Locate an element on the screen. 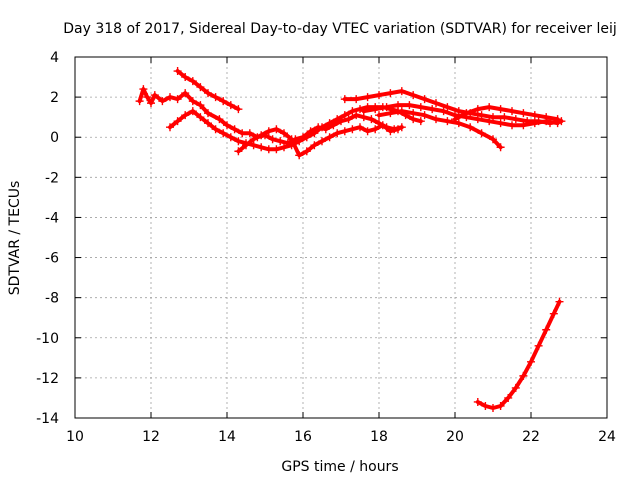 The image size is (640, 480). series-line is located at coordinates (318, 140).